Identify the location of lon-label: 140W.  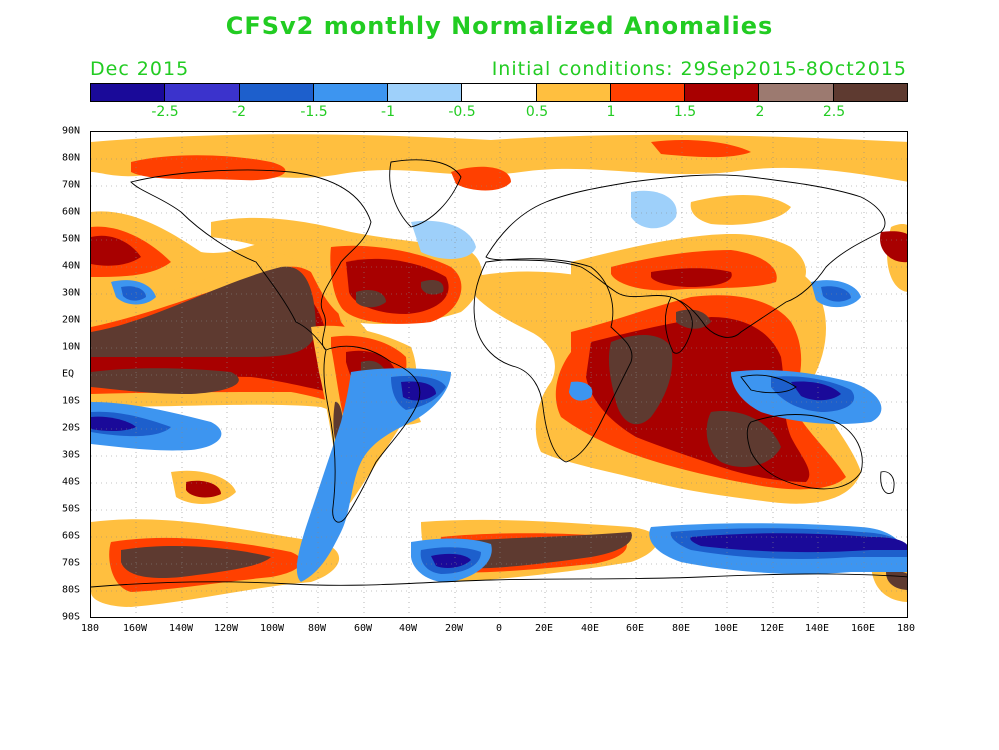
(181, 628).